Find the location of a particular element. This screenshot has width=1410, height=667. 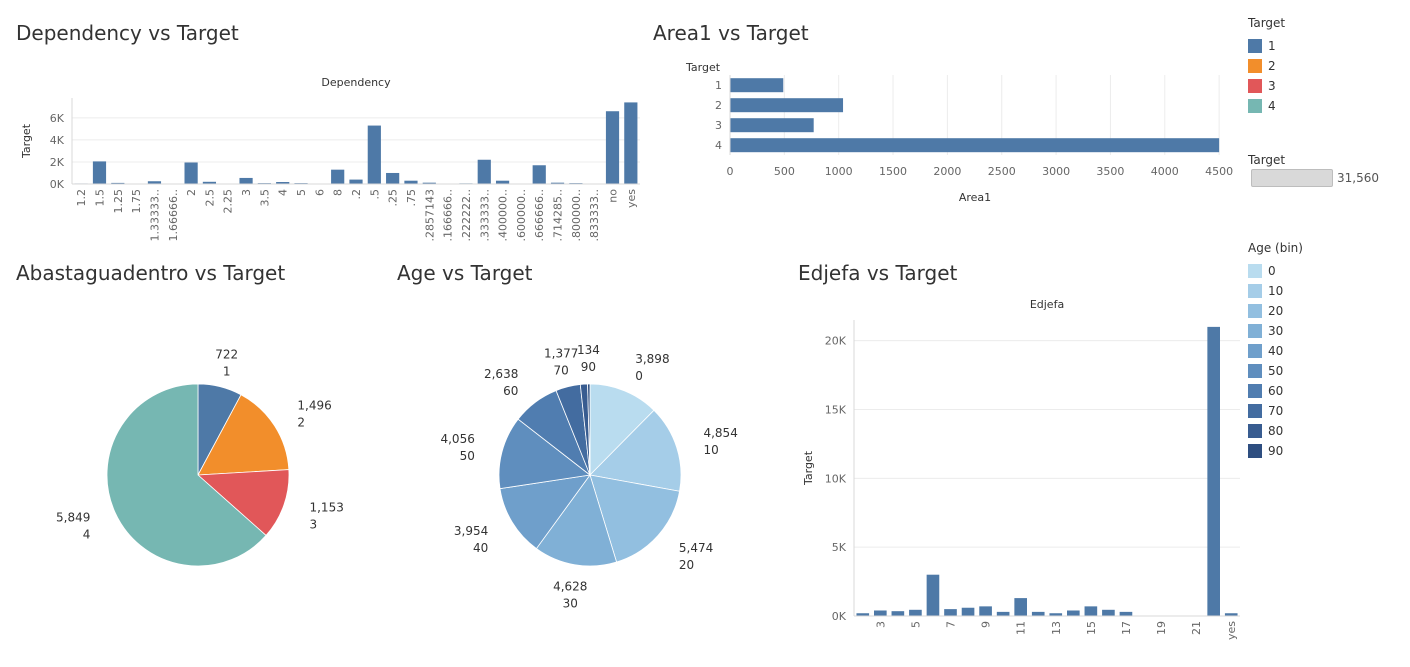

area1-bar is located at coordinates (975, 145).